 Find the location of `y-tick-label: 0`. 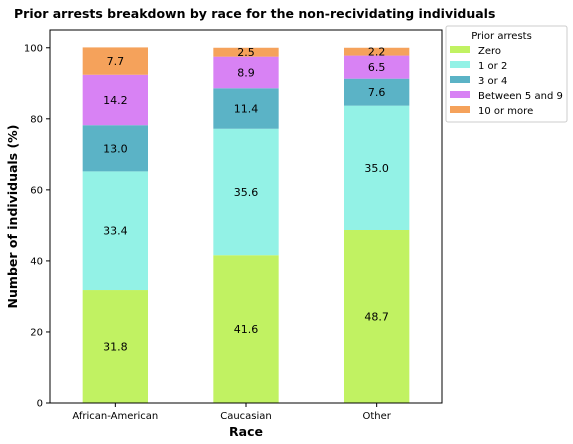

y-tick-label: 0 is located at coordinates (40, 404).